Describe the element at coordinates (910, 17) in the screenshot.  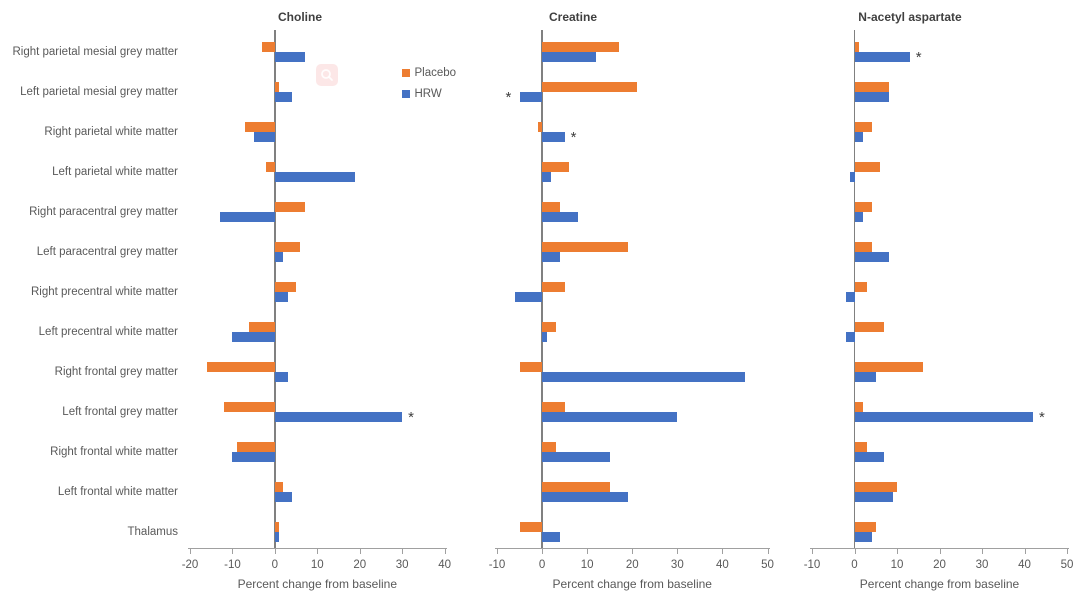
I see `panel-title: N-acetyl aspartate` at that location.